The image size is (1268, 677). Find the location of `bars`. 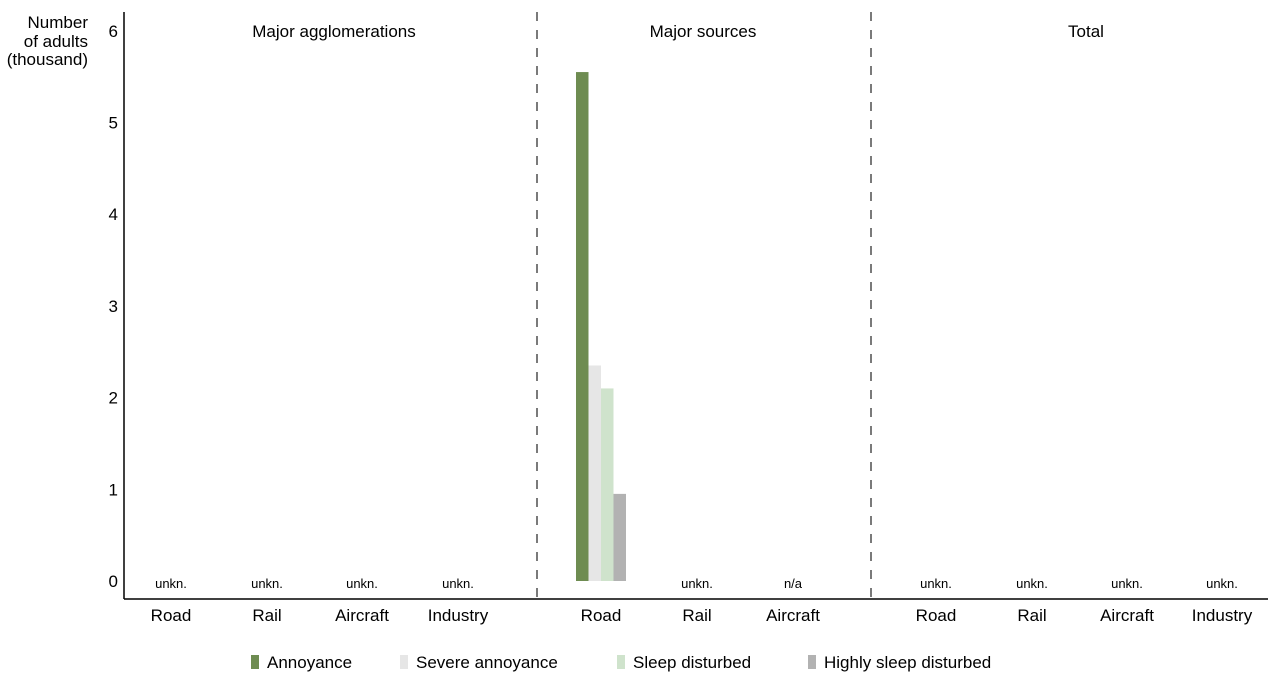

bars is located at coordinates (601, 326).